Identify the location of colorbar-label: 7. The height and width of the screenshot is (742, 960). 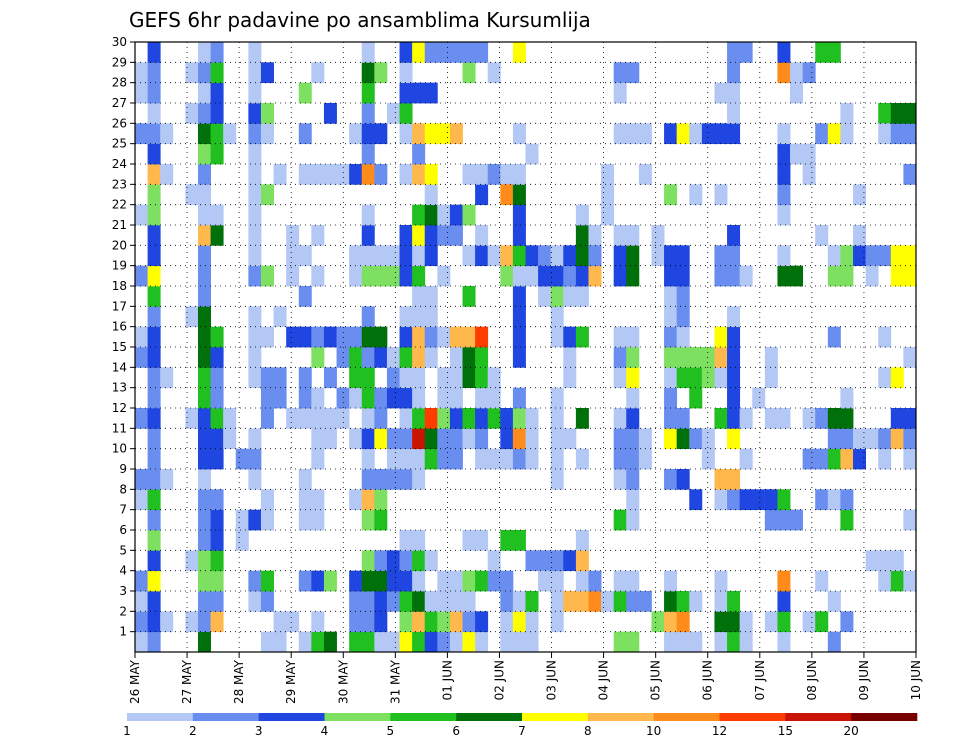
(522, 731).